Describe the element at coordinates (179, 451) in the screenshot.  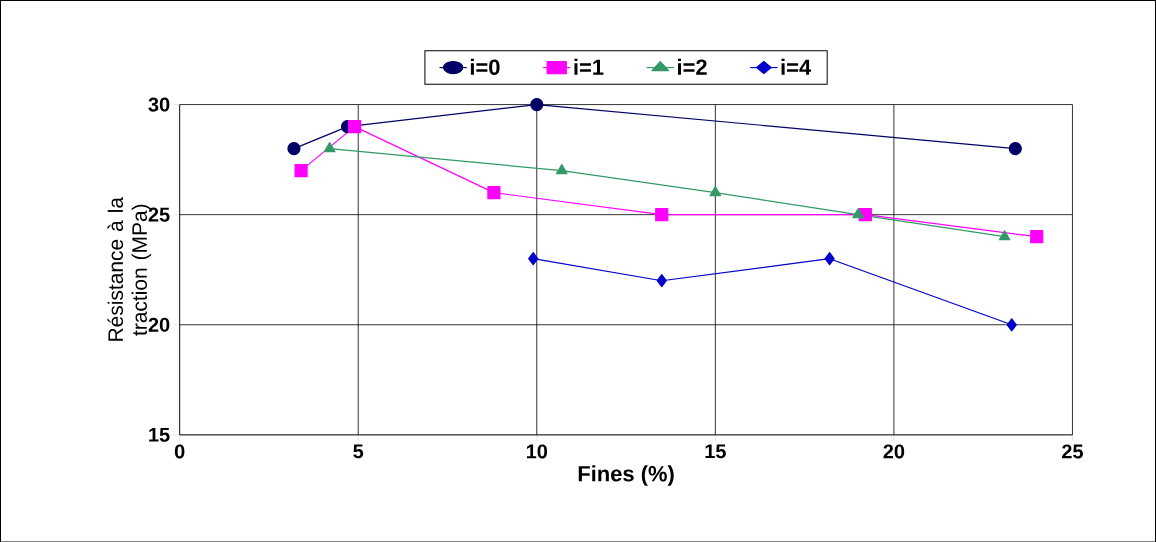
I see `x-tick-label: 0` at that location.